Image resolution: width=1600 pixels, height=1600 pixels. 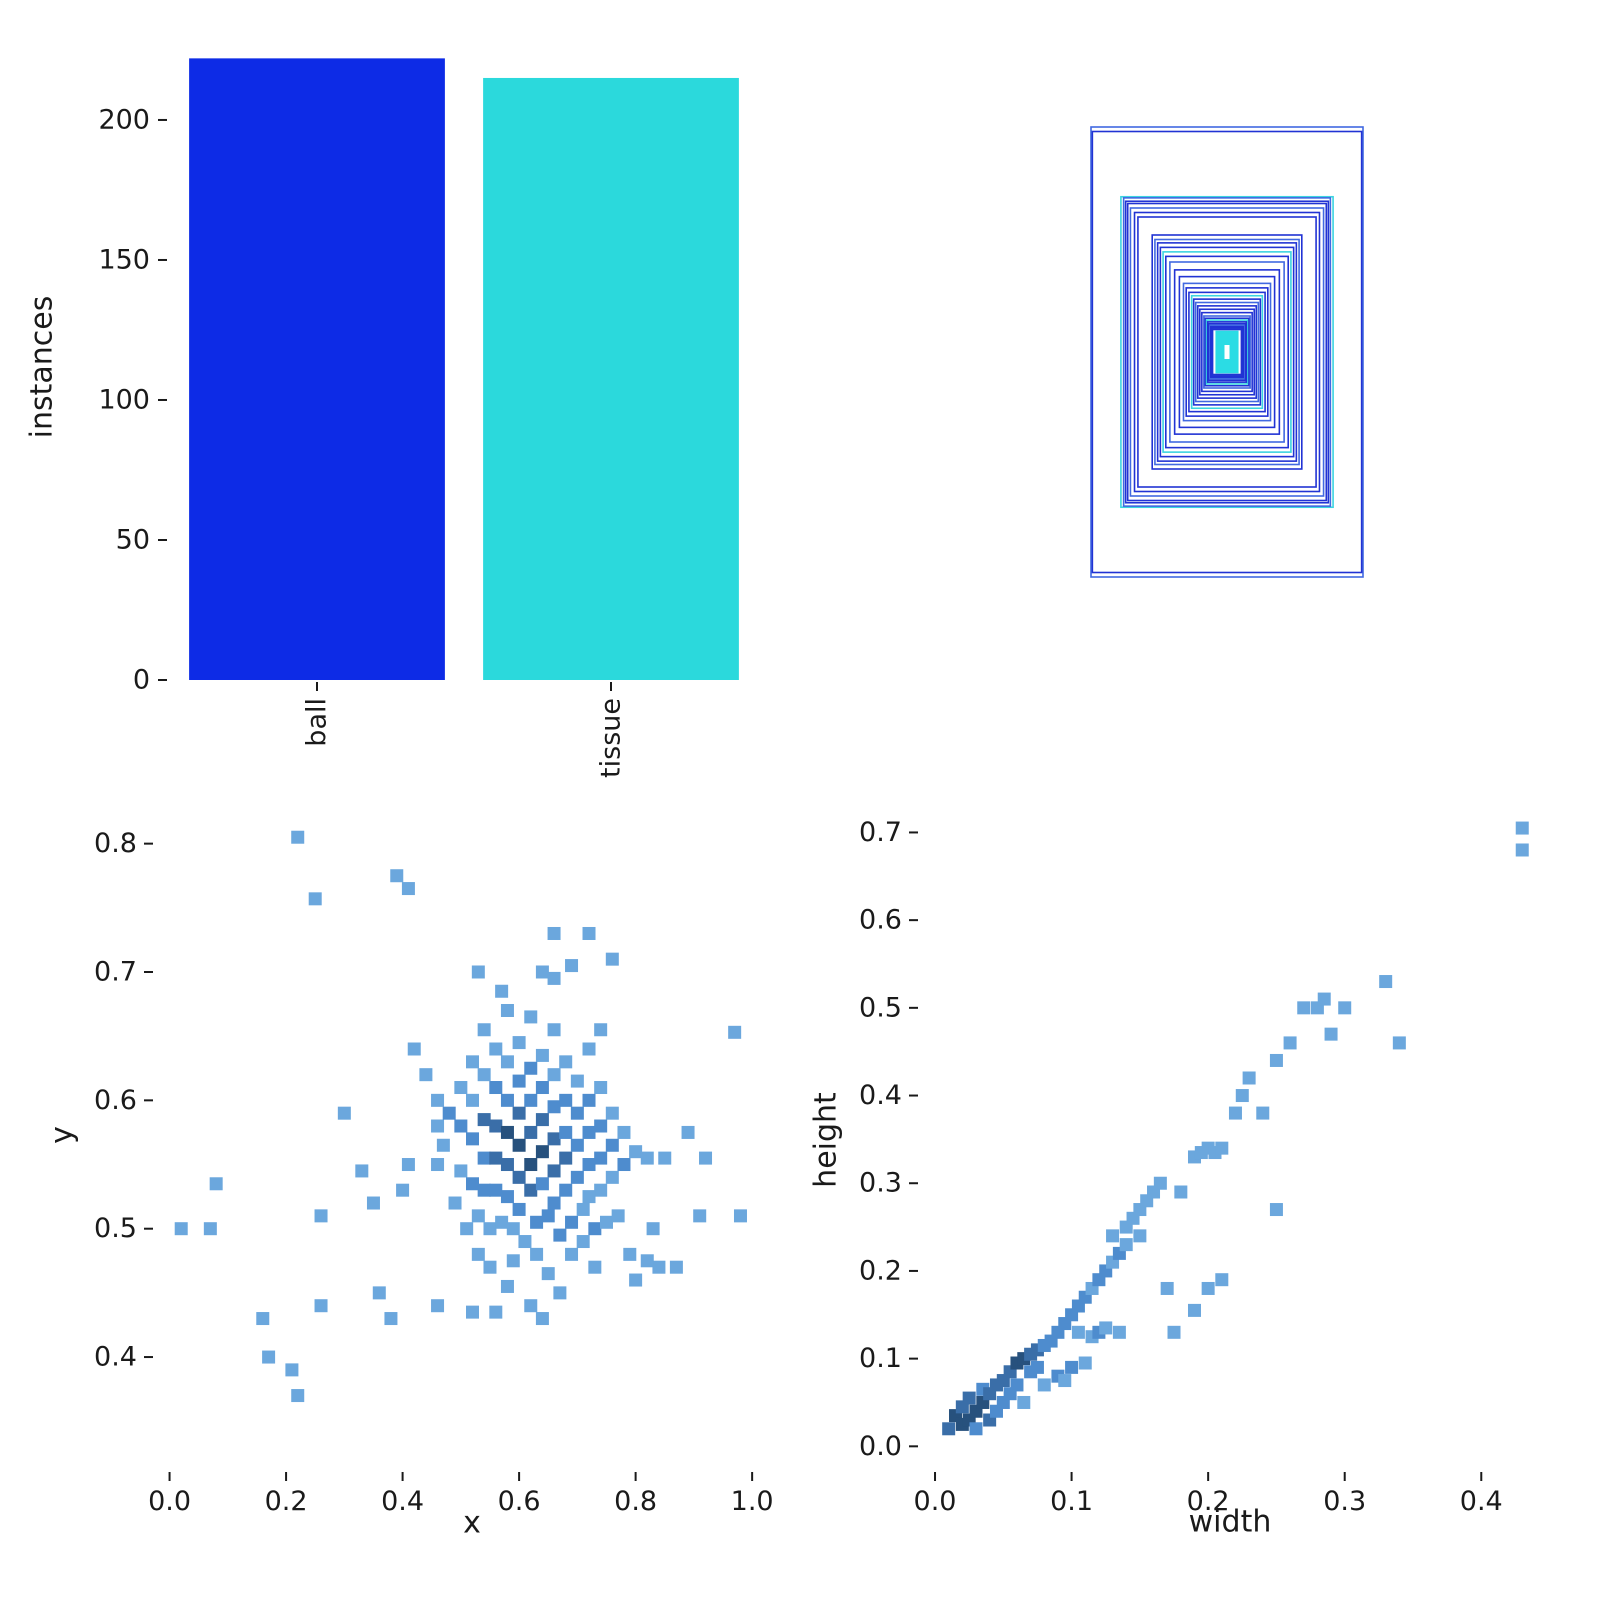 I want to click on y-tick-label: 0.3, so click(x=880, y=1183).